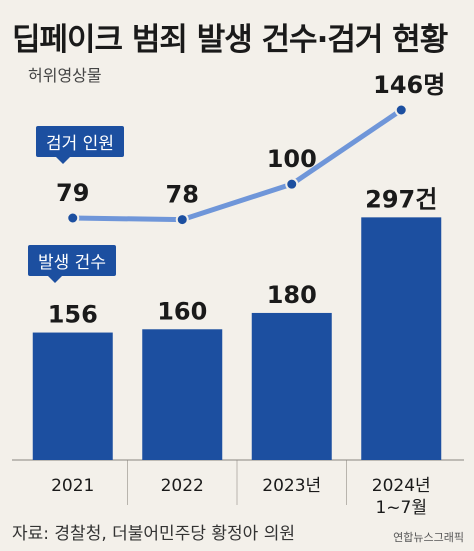  Describe the element at coordinates (72, 264) in the screenshot. I see `cases-legend-badge: 발생 건수` at that location.